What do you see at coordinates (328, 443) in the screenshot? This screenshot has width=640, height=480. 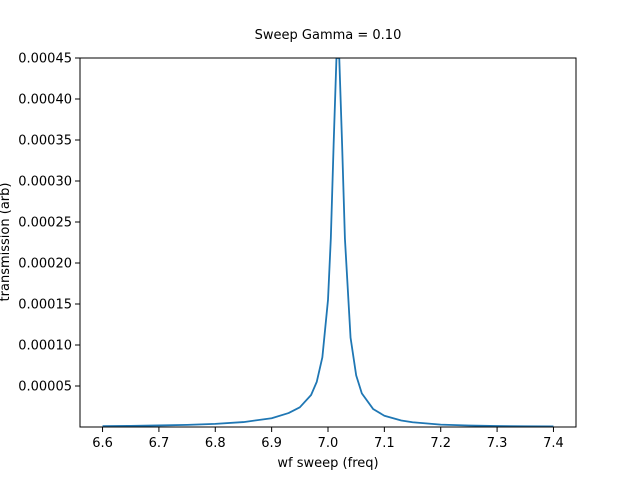 I see `x-tick-label: 7.0` at bounding box center [328, 443].